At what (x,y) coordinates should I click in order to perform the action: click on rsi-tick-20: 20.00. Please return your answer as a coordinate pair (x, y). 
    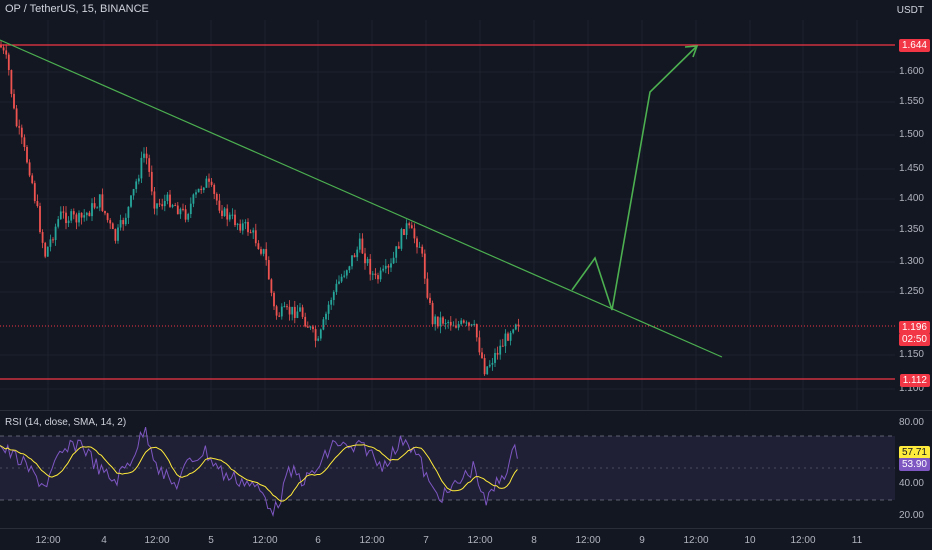
    Looking at the image, I should click on (911, 515).